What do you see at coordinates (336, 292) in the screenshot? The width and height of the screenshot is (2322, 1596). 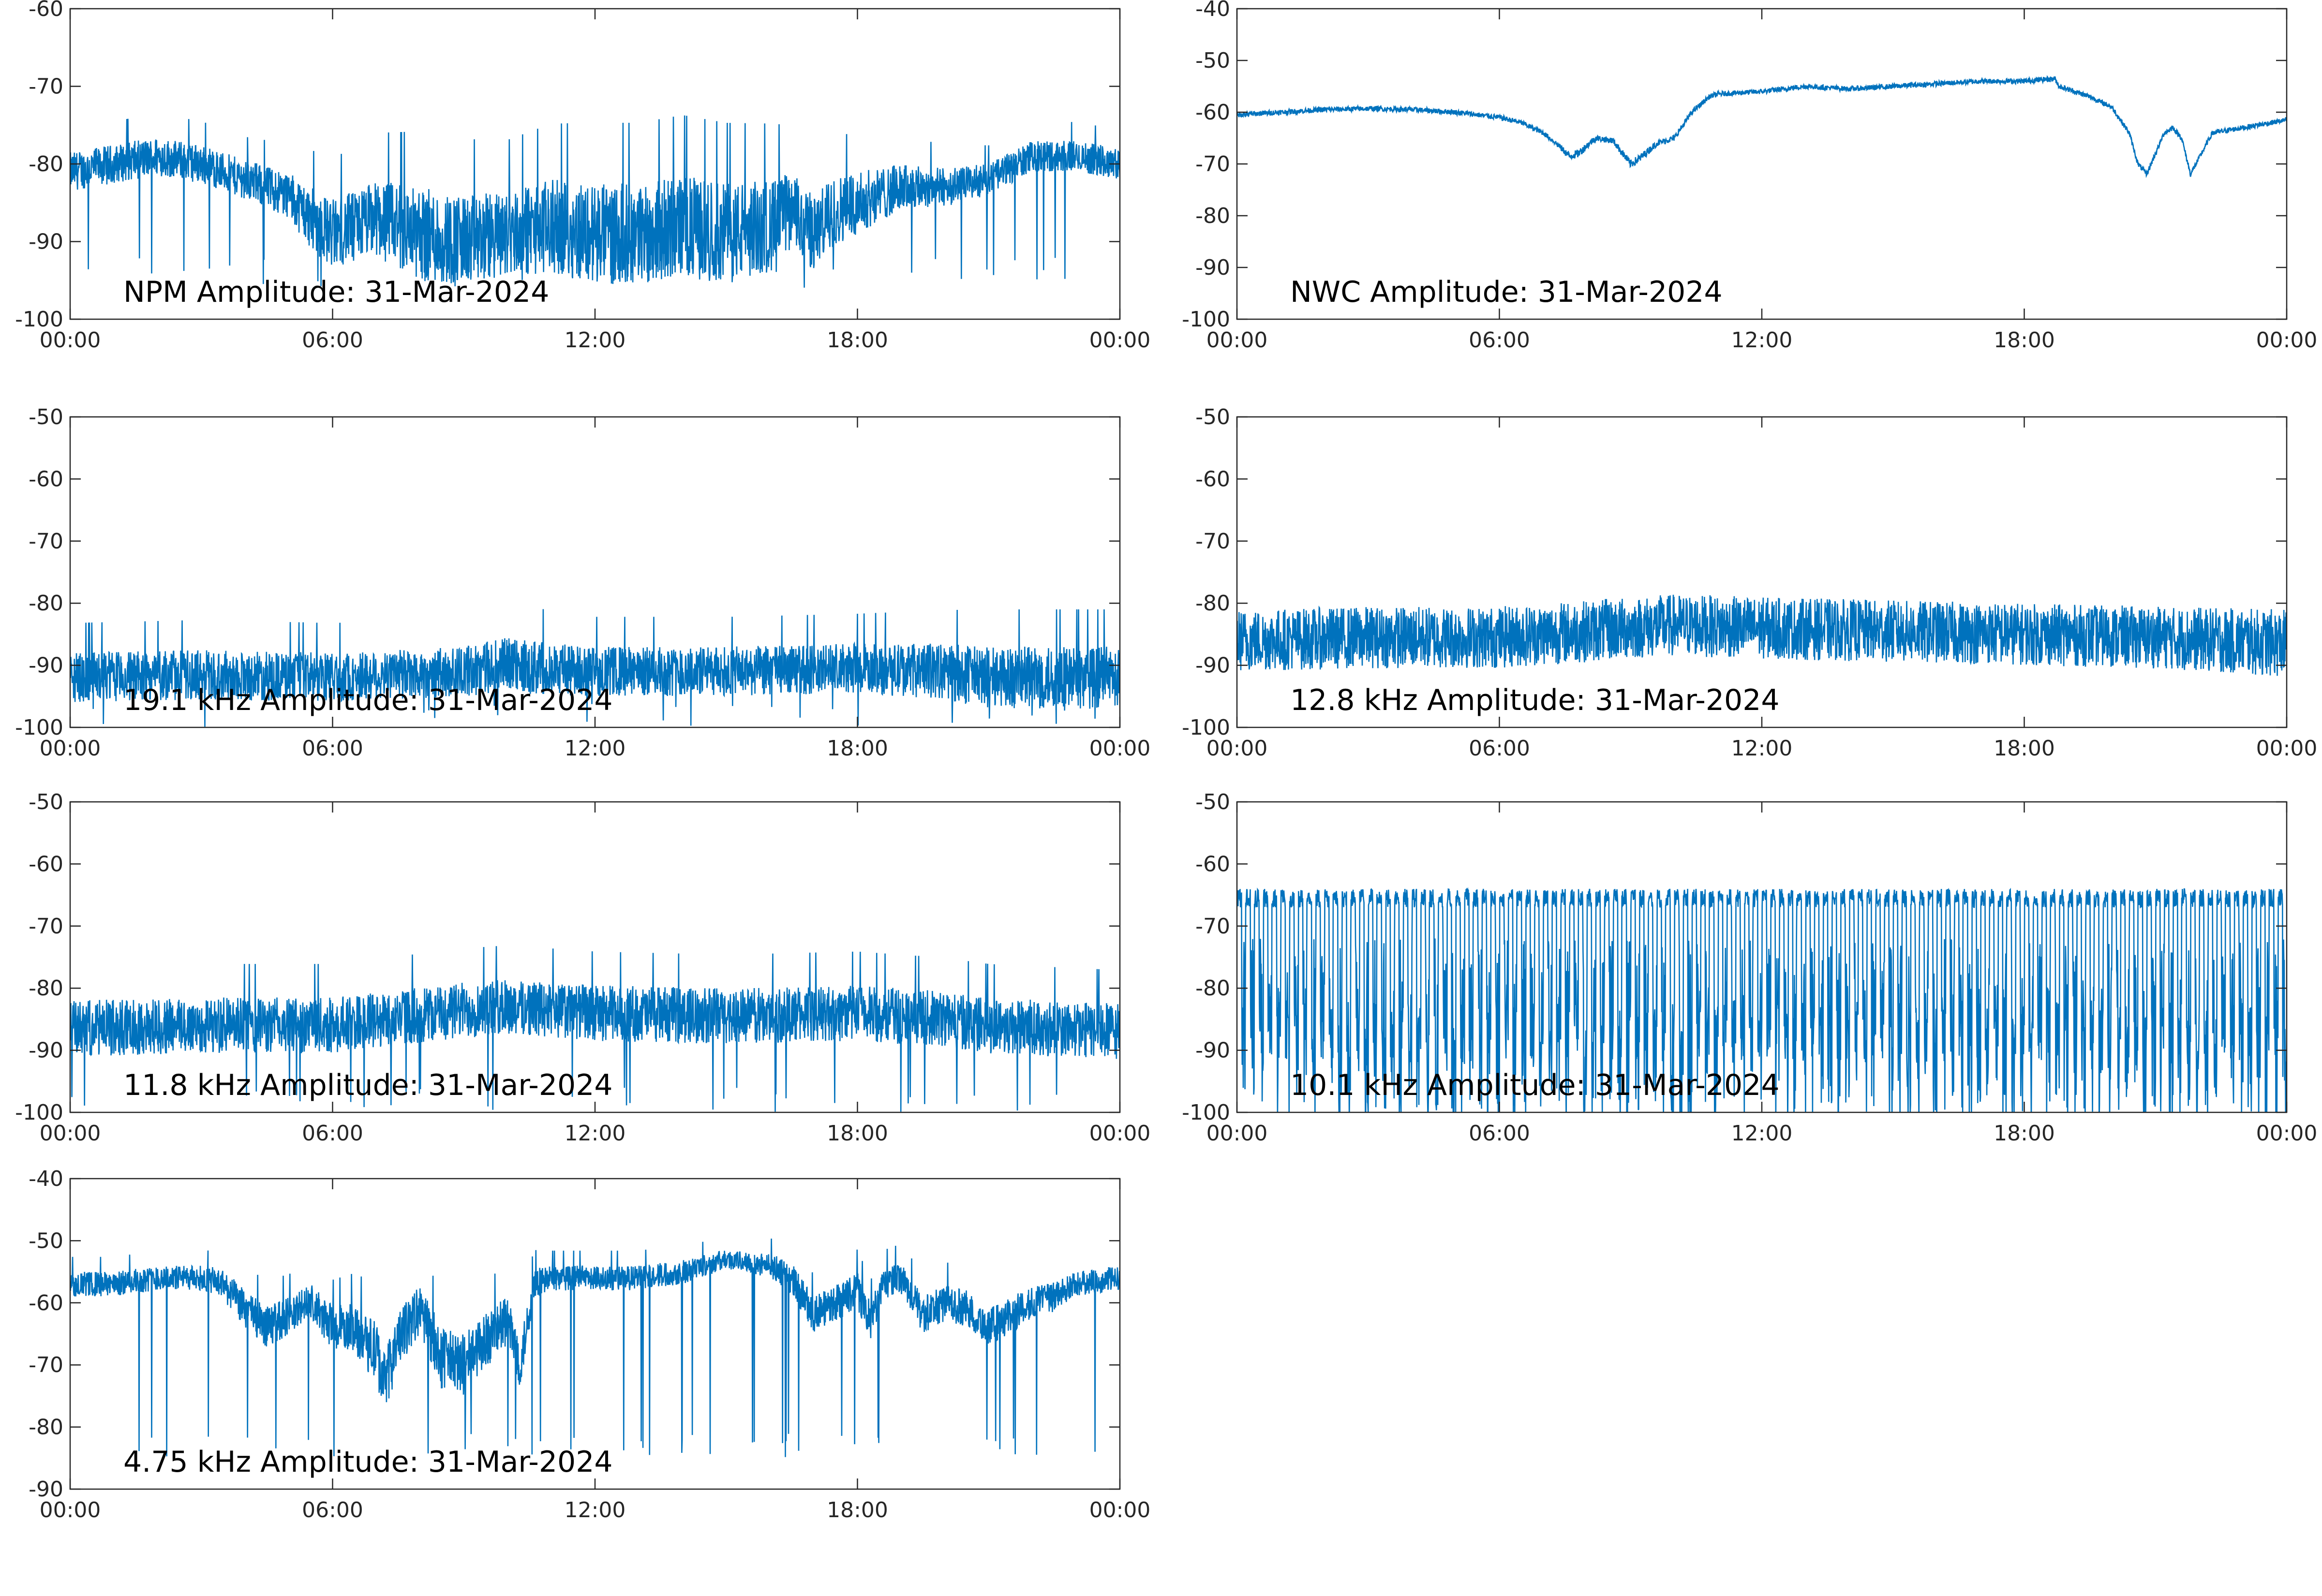 I see `panel-title: NPM Amplitude: 31-Mar-2024` at bounding box center [336, 292].